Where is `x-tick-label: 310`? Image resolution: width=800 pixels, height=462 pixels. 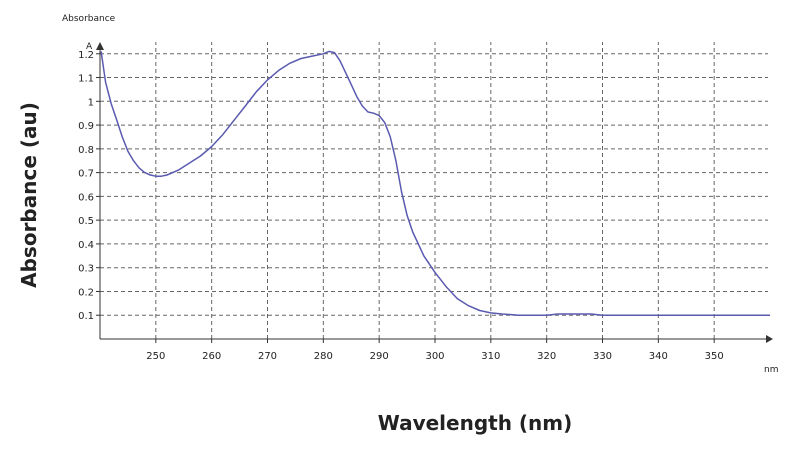
x-tick-label: 310 is located at coordinates (490, 356).